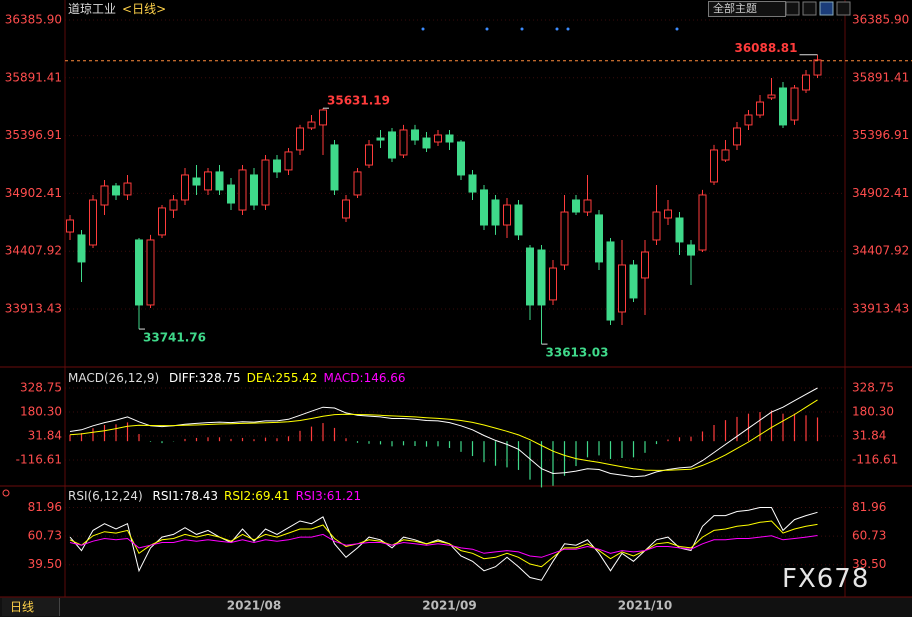 The width and height of the screenshot is (912, 617). I want to click on watermark: FX678, so click(826, 579).